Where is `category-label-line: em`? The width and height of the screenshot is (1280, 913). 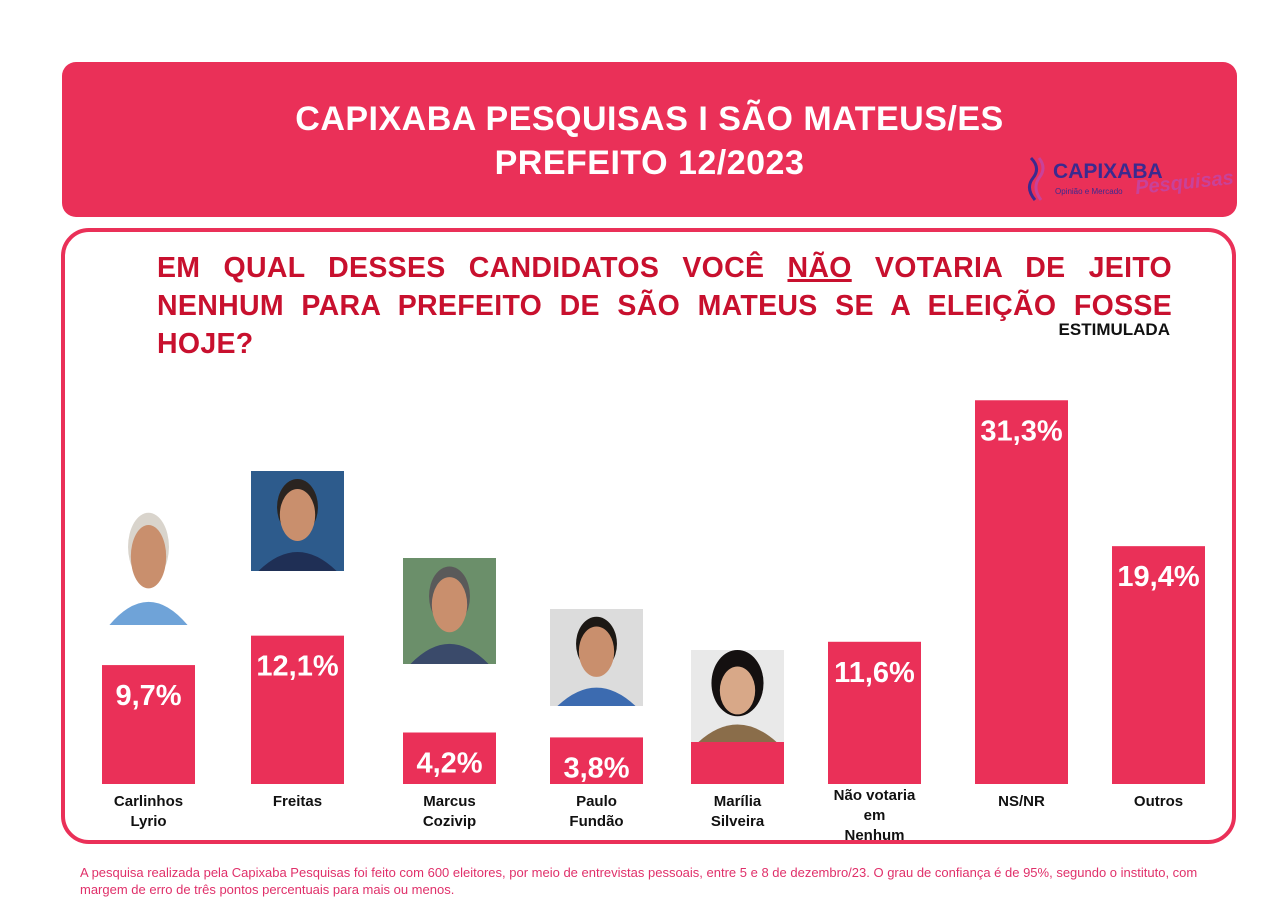
category-label-line: em is located at coordinates (874, 815).